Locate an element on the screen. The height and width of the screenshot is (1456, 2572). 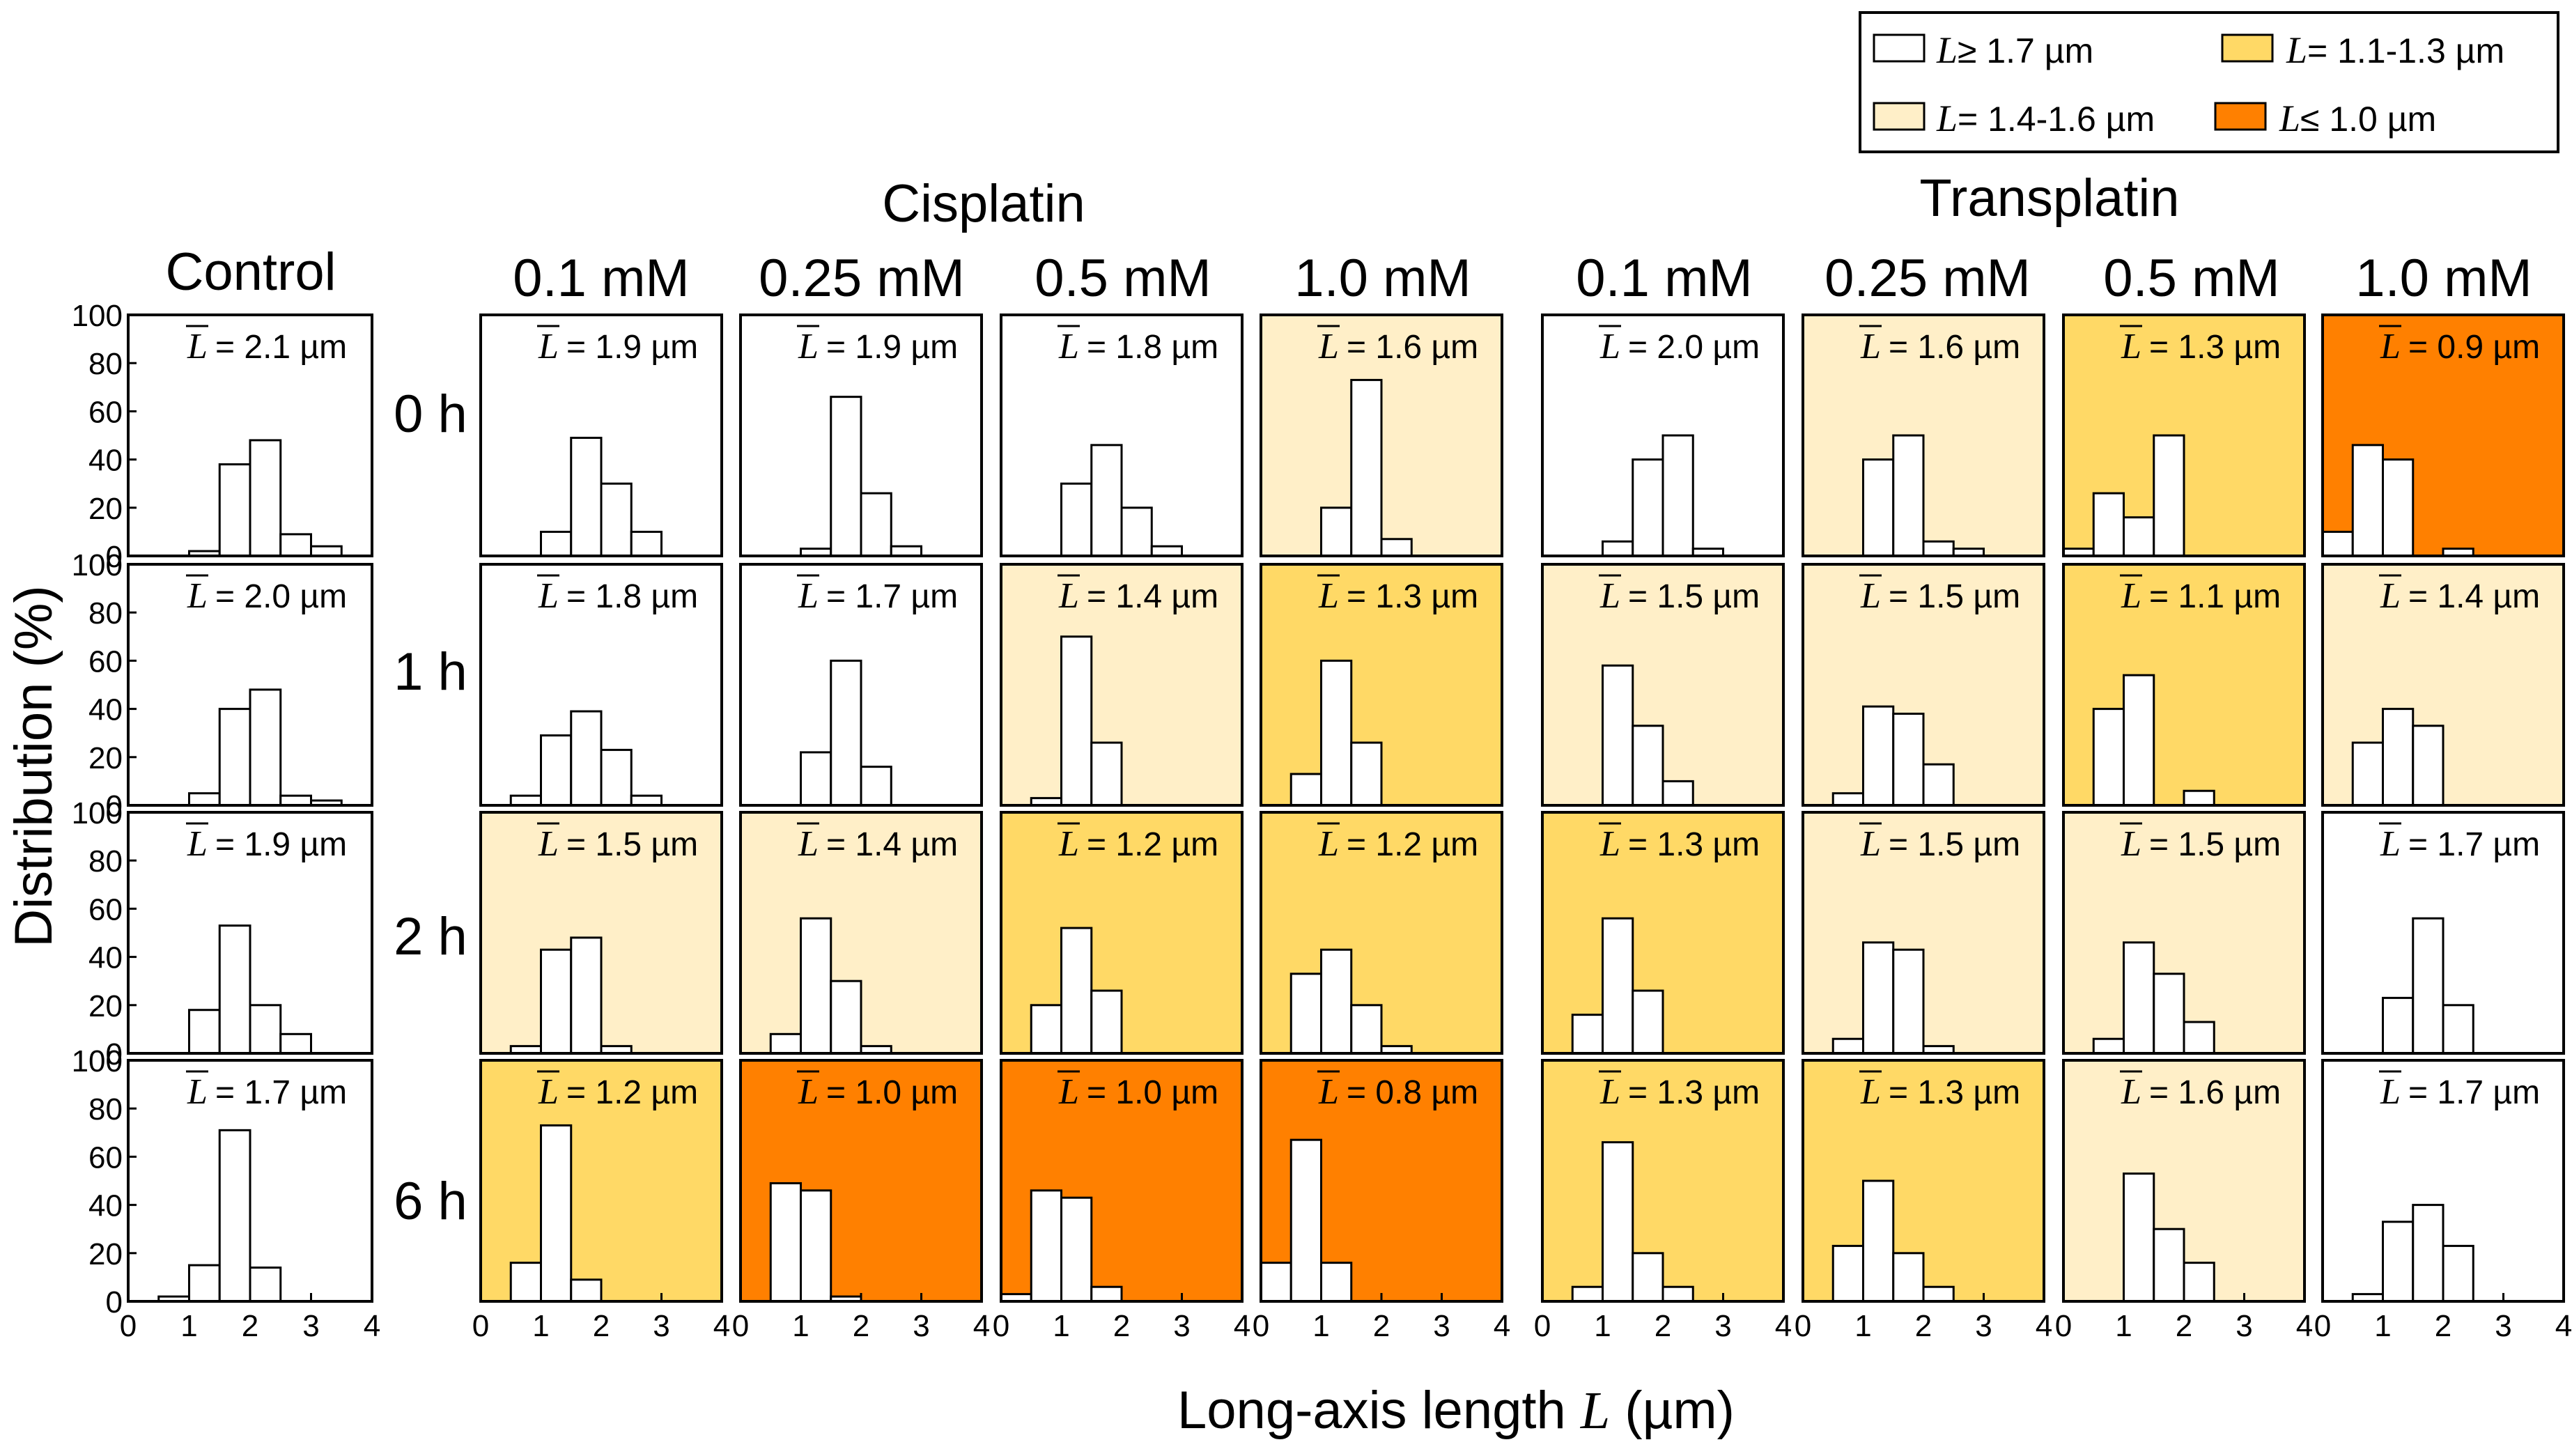
mean-value: = 2.0 µm is located at coordinates (1694, 347).